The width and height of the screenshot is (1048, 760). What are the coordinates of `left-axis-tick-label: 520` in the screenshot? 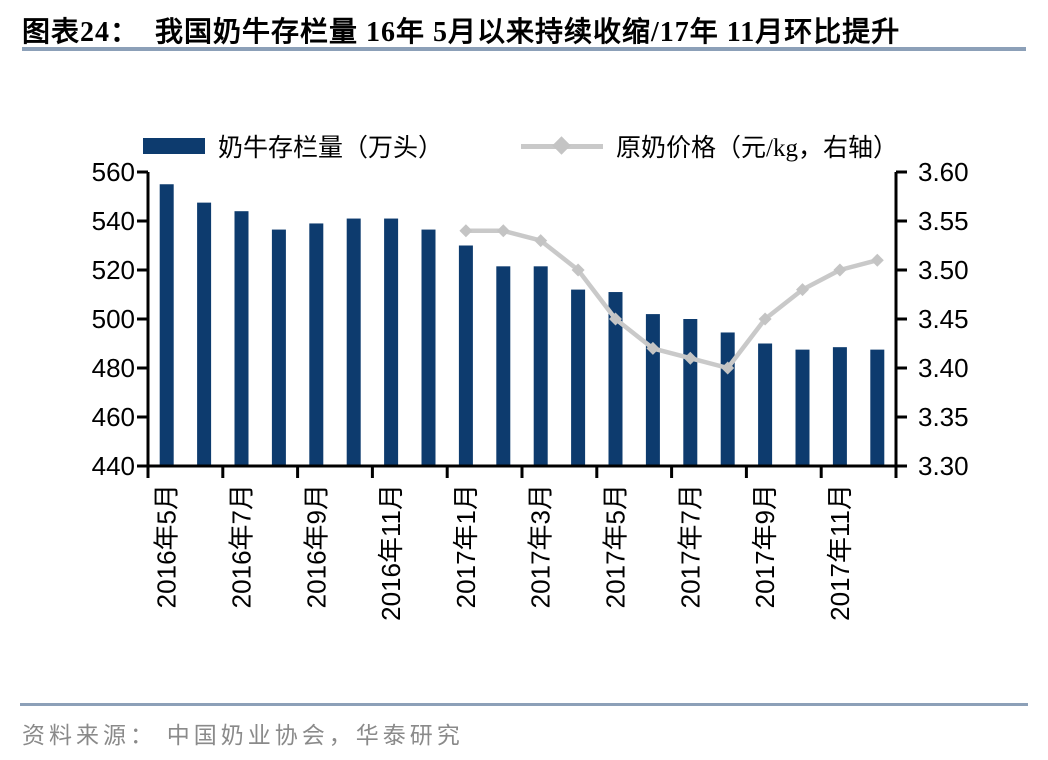 It's located at (113, 270).